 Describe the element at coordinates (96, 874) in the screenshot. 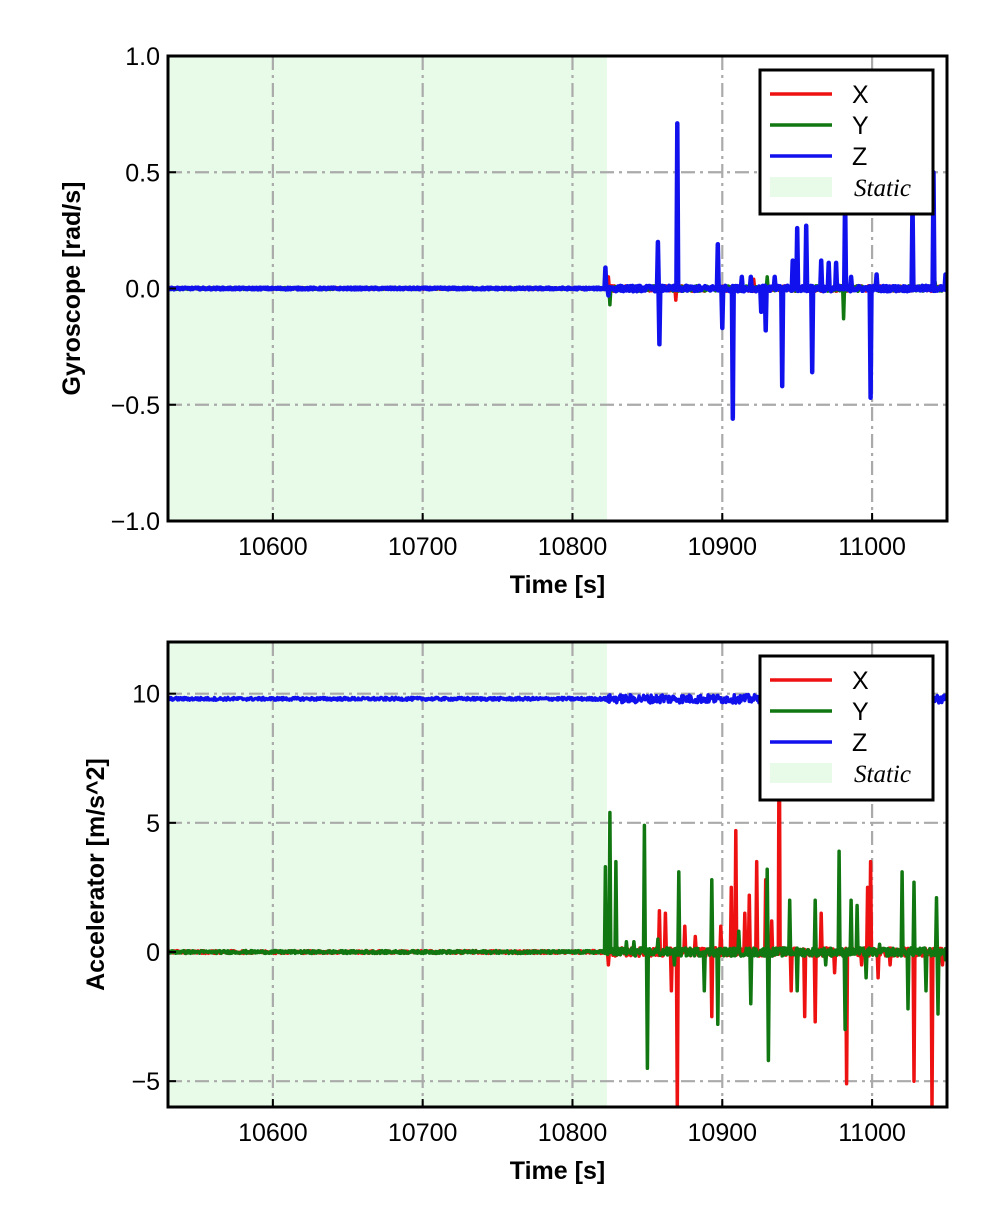

I see `y-axis-label: Accelerator [m/s^2]` at that location.